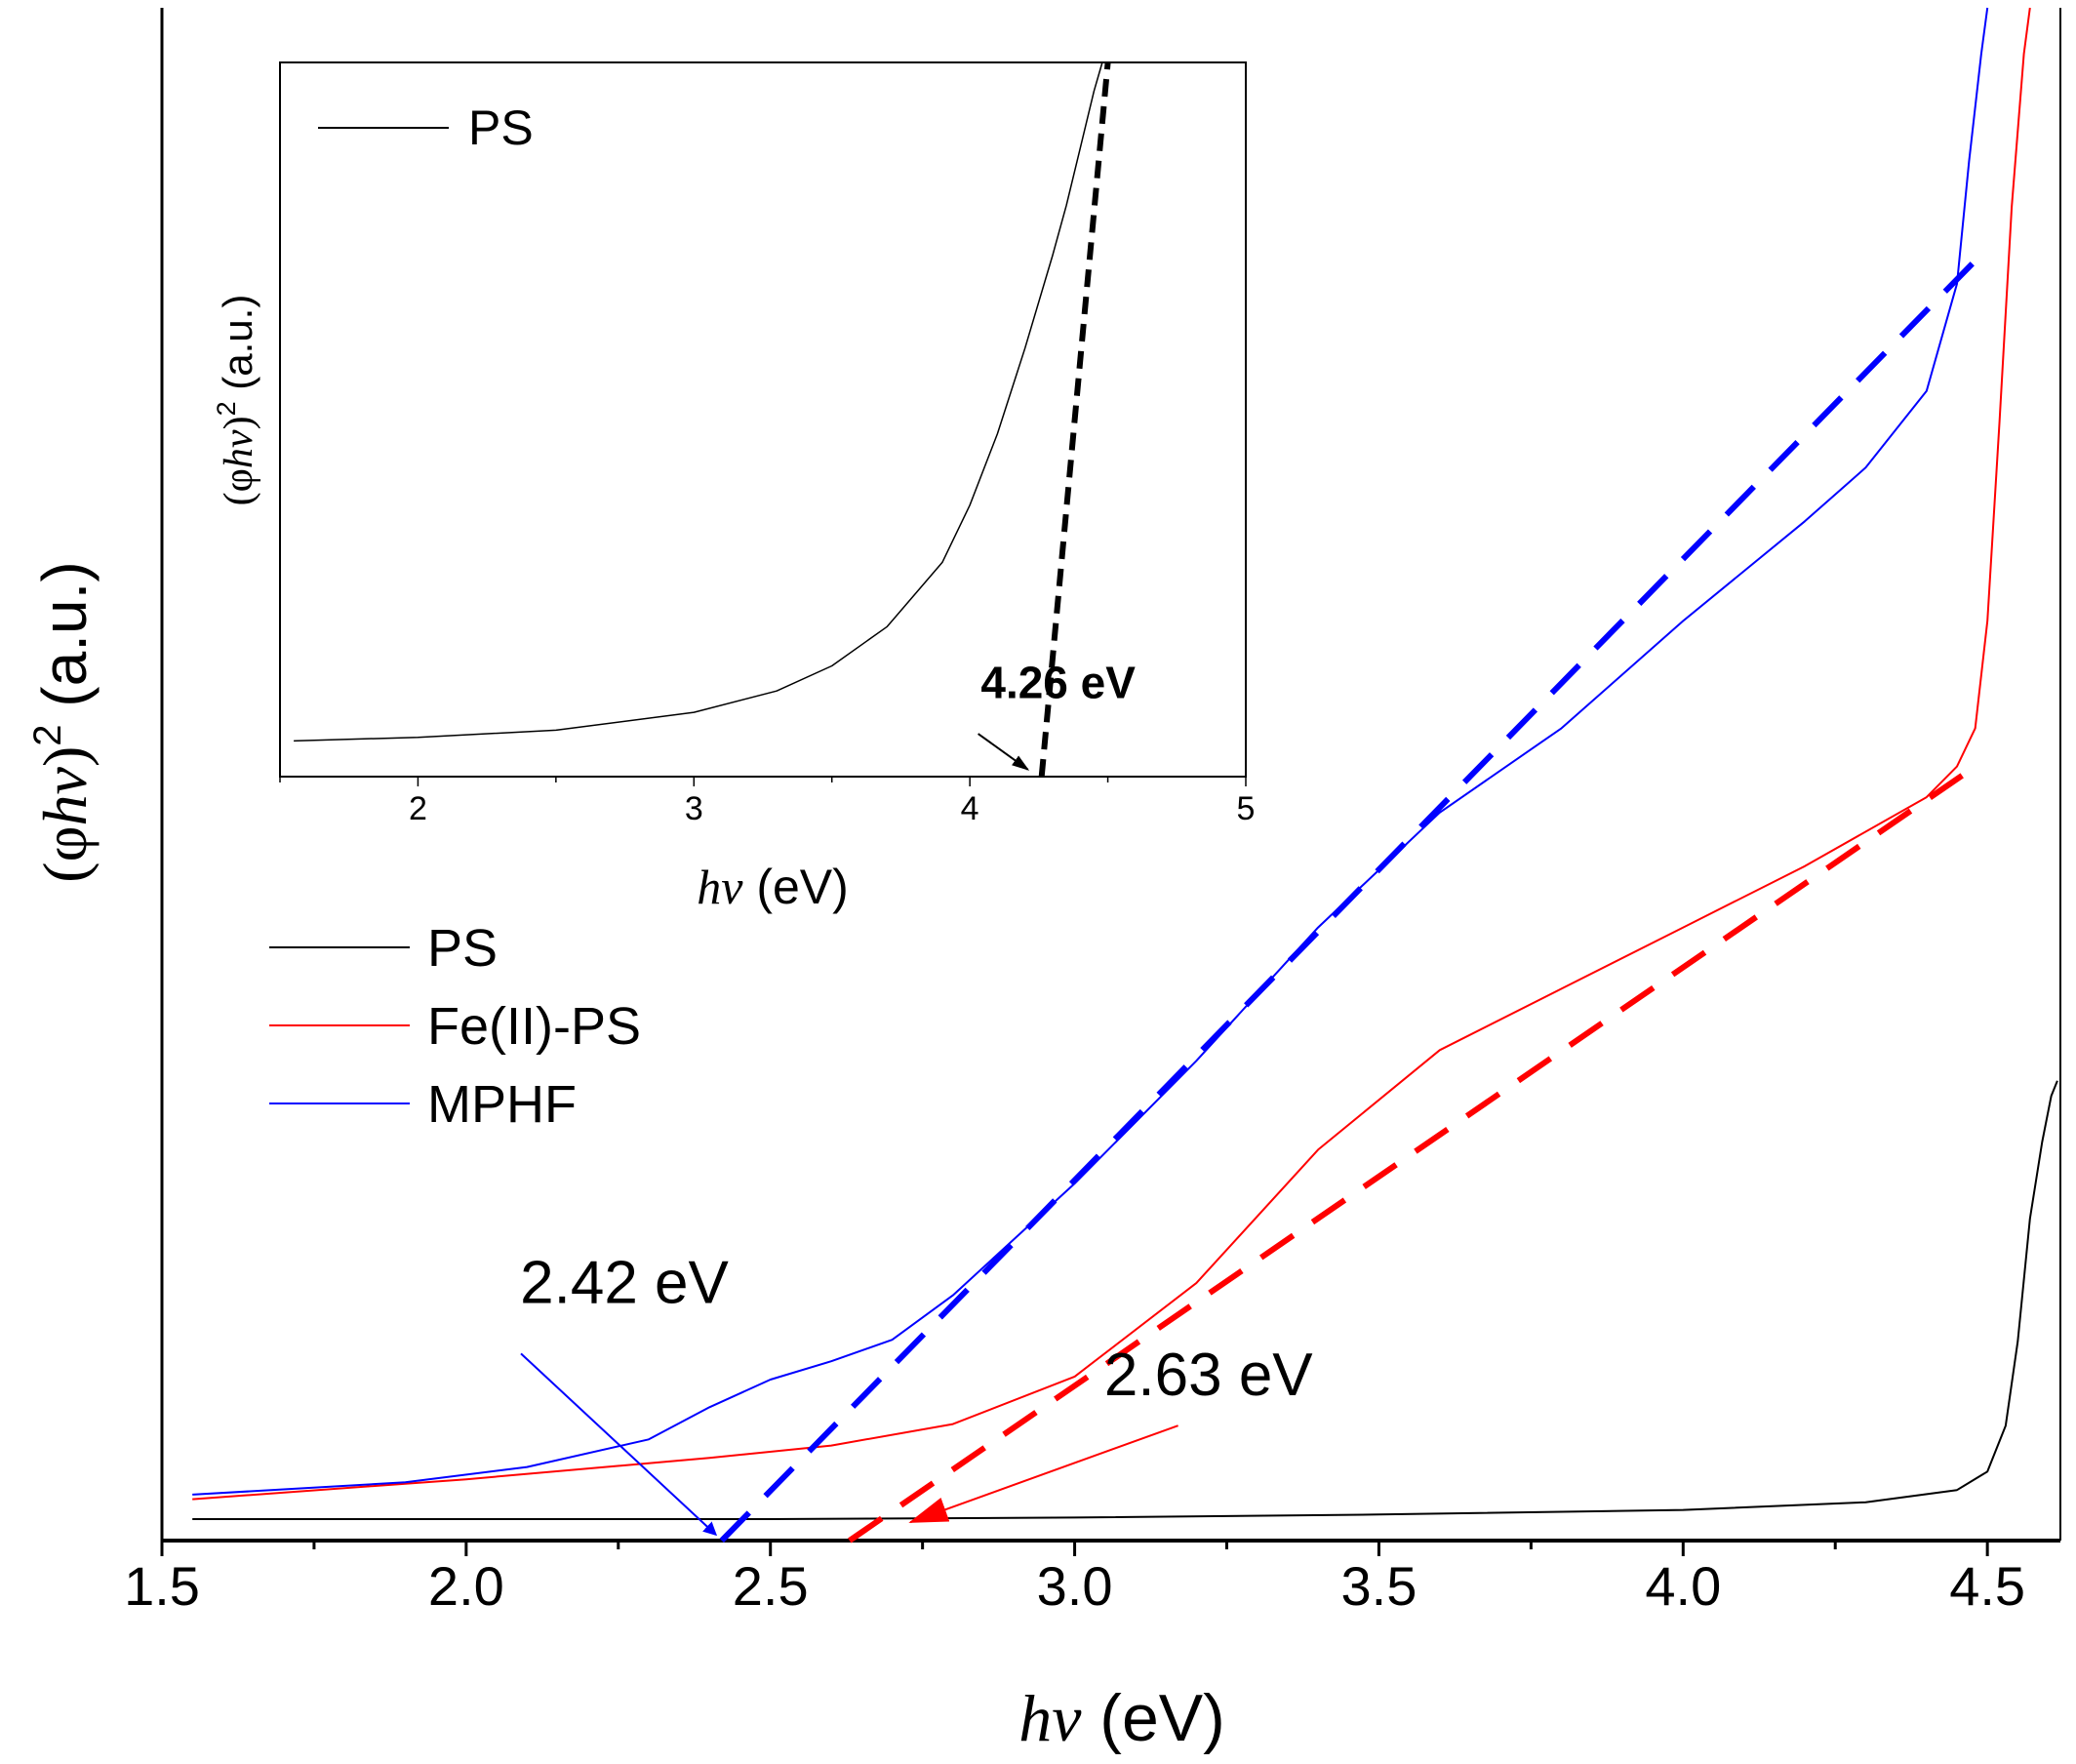 The image size is (2076, 1764). What do you see at coordinates (162, 1586) in the screenshot?
I see `x-tick-label: 1.5` at bounding box center [162, 1586].